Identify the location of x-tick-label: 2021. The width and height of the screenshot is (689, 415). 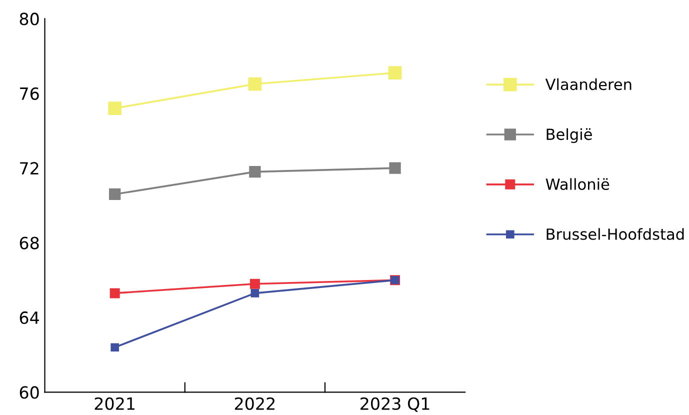
(114, 403).